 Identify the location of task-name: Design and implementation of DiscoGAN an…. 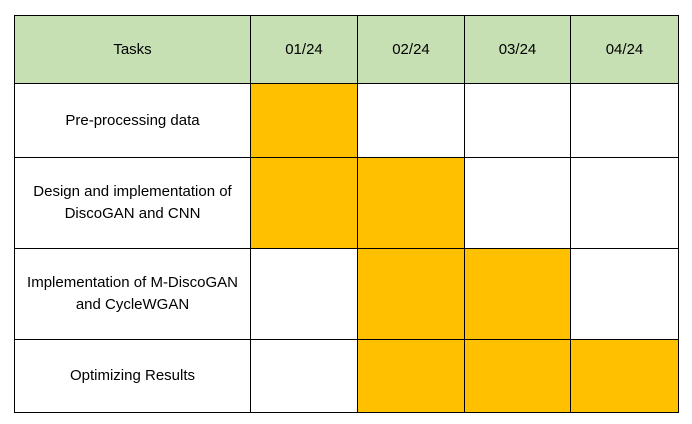
(132, 203).